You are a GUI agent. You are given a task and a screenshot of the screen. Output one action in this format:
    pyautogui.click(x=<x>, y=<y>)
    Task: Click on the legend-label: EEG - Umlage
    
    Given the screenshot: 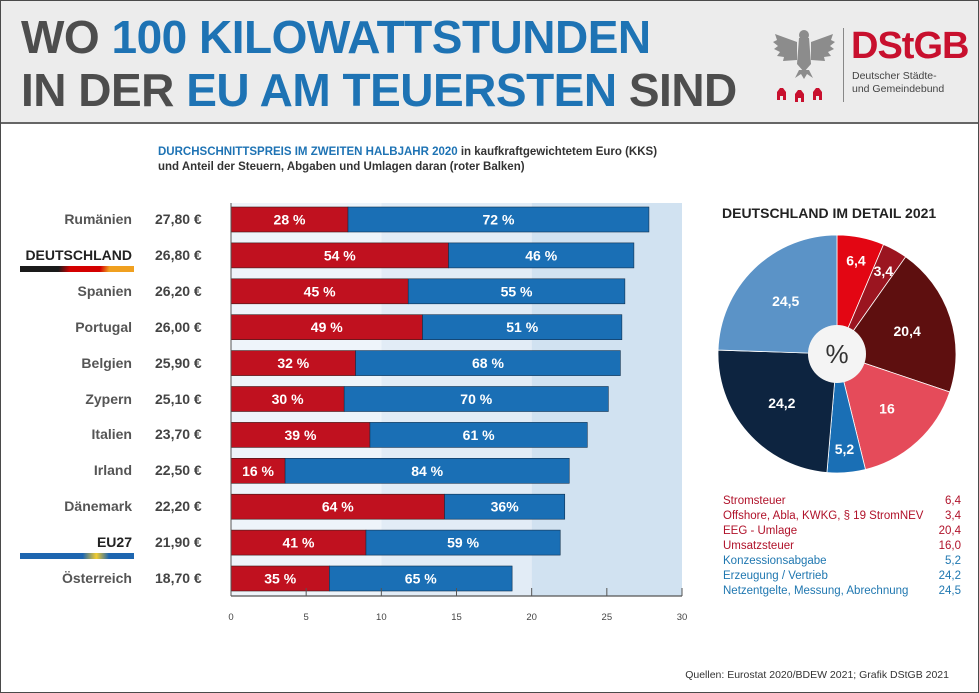 What is the action you would take?
    pyautogui.click(x=760, y=531)
    